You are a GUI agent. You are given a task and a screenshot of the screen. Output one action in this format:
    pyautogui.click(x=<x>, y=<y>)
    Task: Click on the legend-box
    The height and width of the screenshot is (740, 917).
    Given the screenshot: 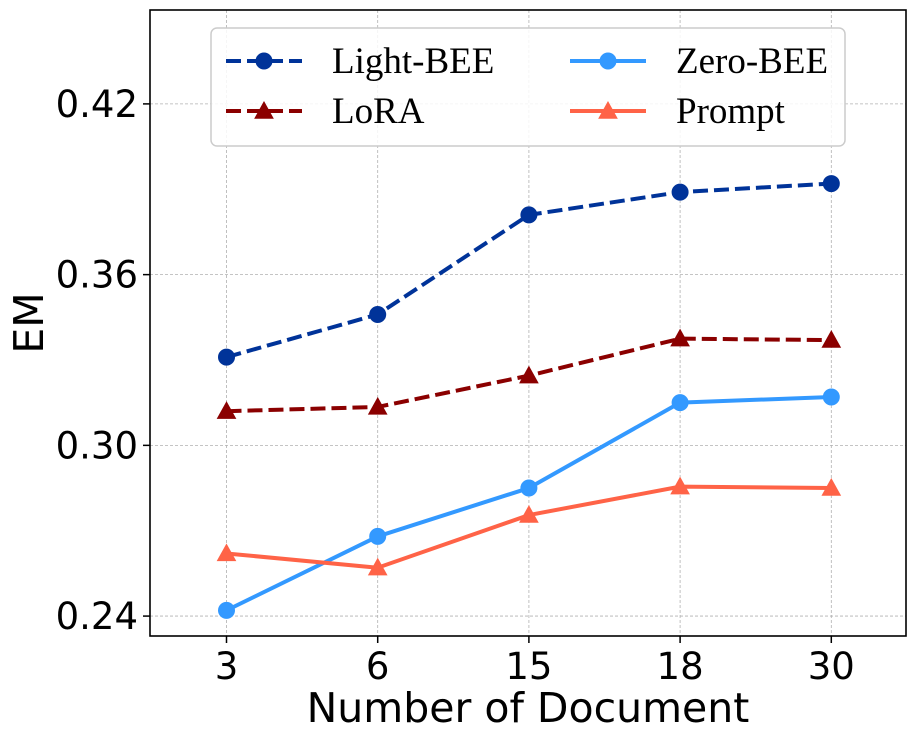 What is the action you would take?
    pyautogui.click(x=528, y=87)
    